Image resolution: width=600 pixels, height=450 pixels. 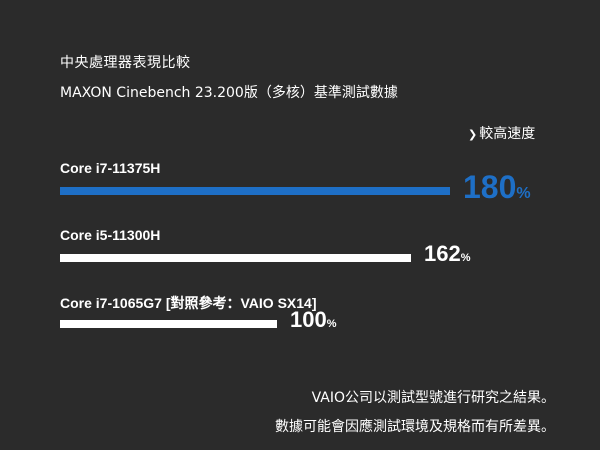 I want to click on category-label: Core i7-1065G7 [對照參考：VAIO SX14], so click(x=188, y=303).